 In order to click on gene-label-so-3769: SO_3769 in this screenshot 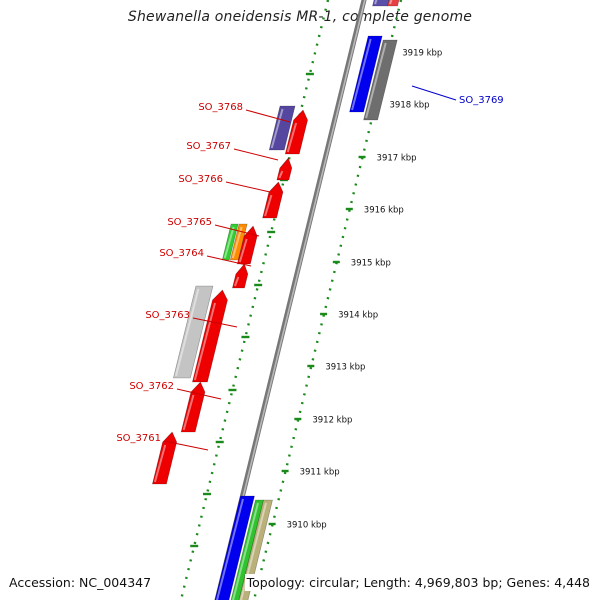, I will do `click(457, 95)`.